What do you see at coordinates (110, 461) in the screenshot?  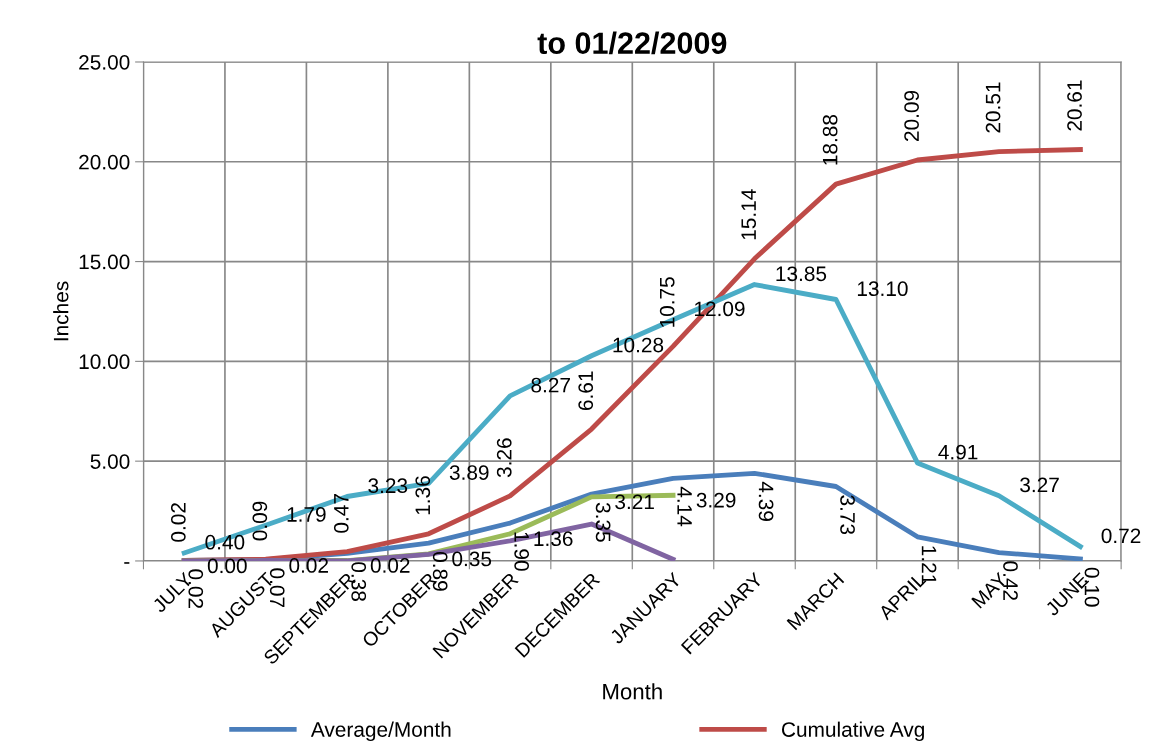 I see `y-tick-label: 5.00` at bounding box center [110, 461].